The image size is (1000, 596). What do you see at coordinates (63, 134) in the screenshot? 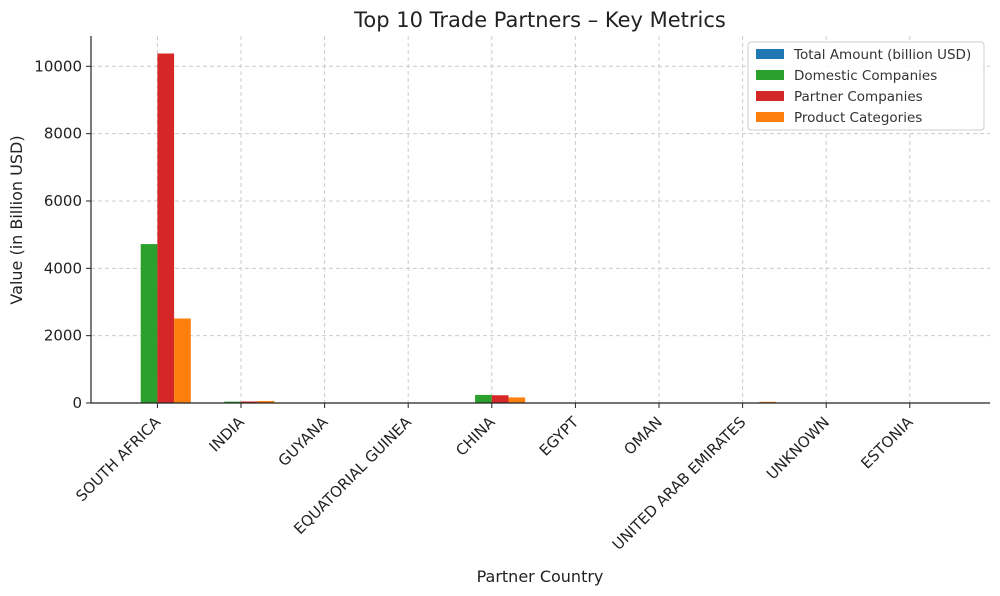
I see `y-tick-label: 8000` at bounding box center [63, 134].